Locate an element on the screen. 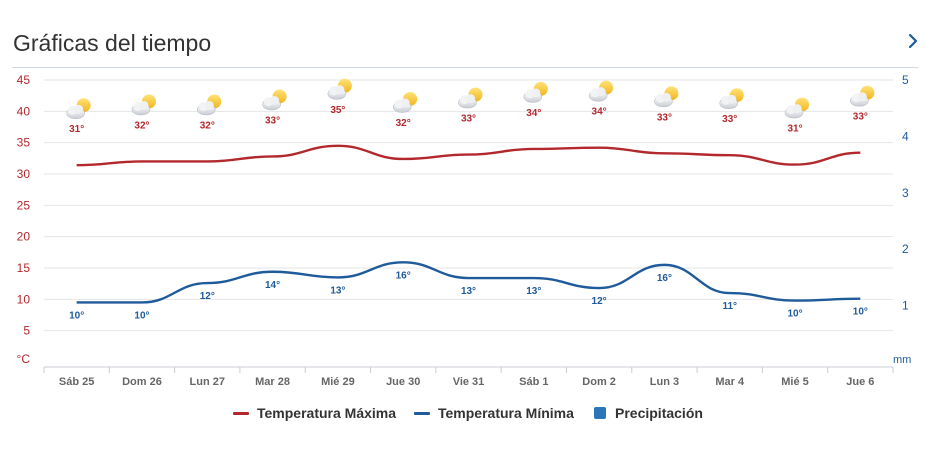 This screenshot has width=938, height=457. y-left-tick-label: 15 is located at coordinates (24, 268).